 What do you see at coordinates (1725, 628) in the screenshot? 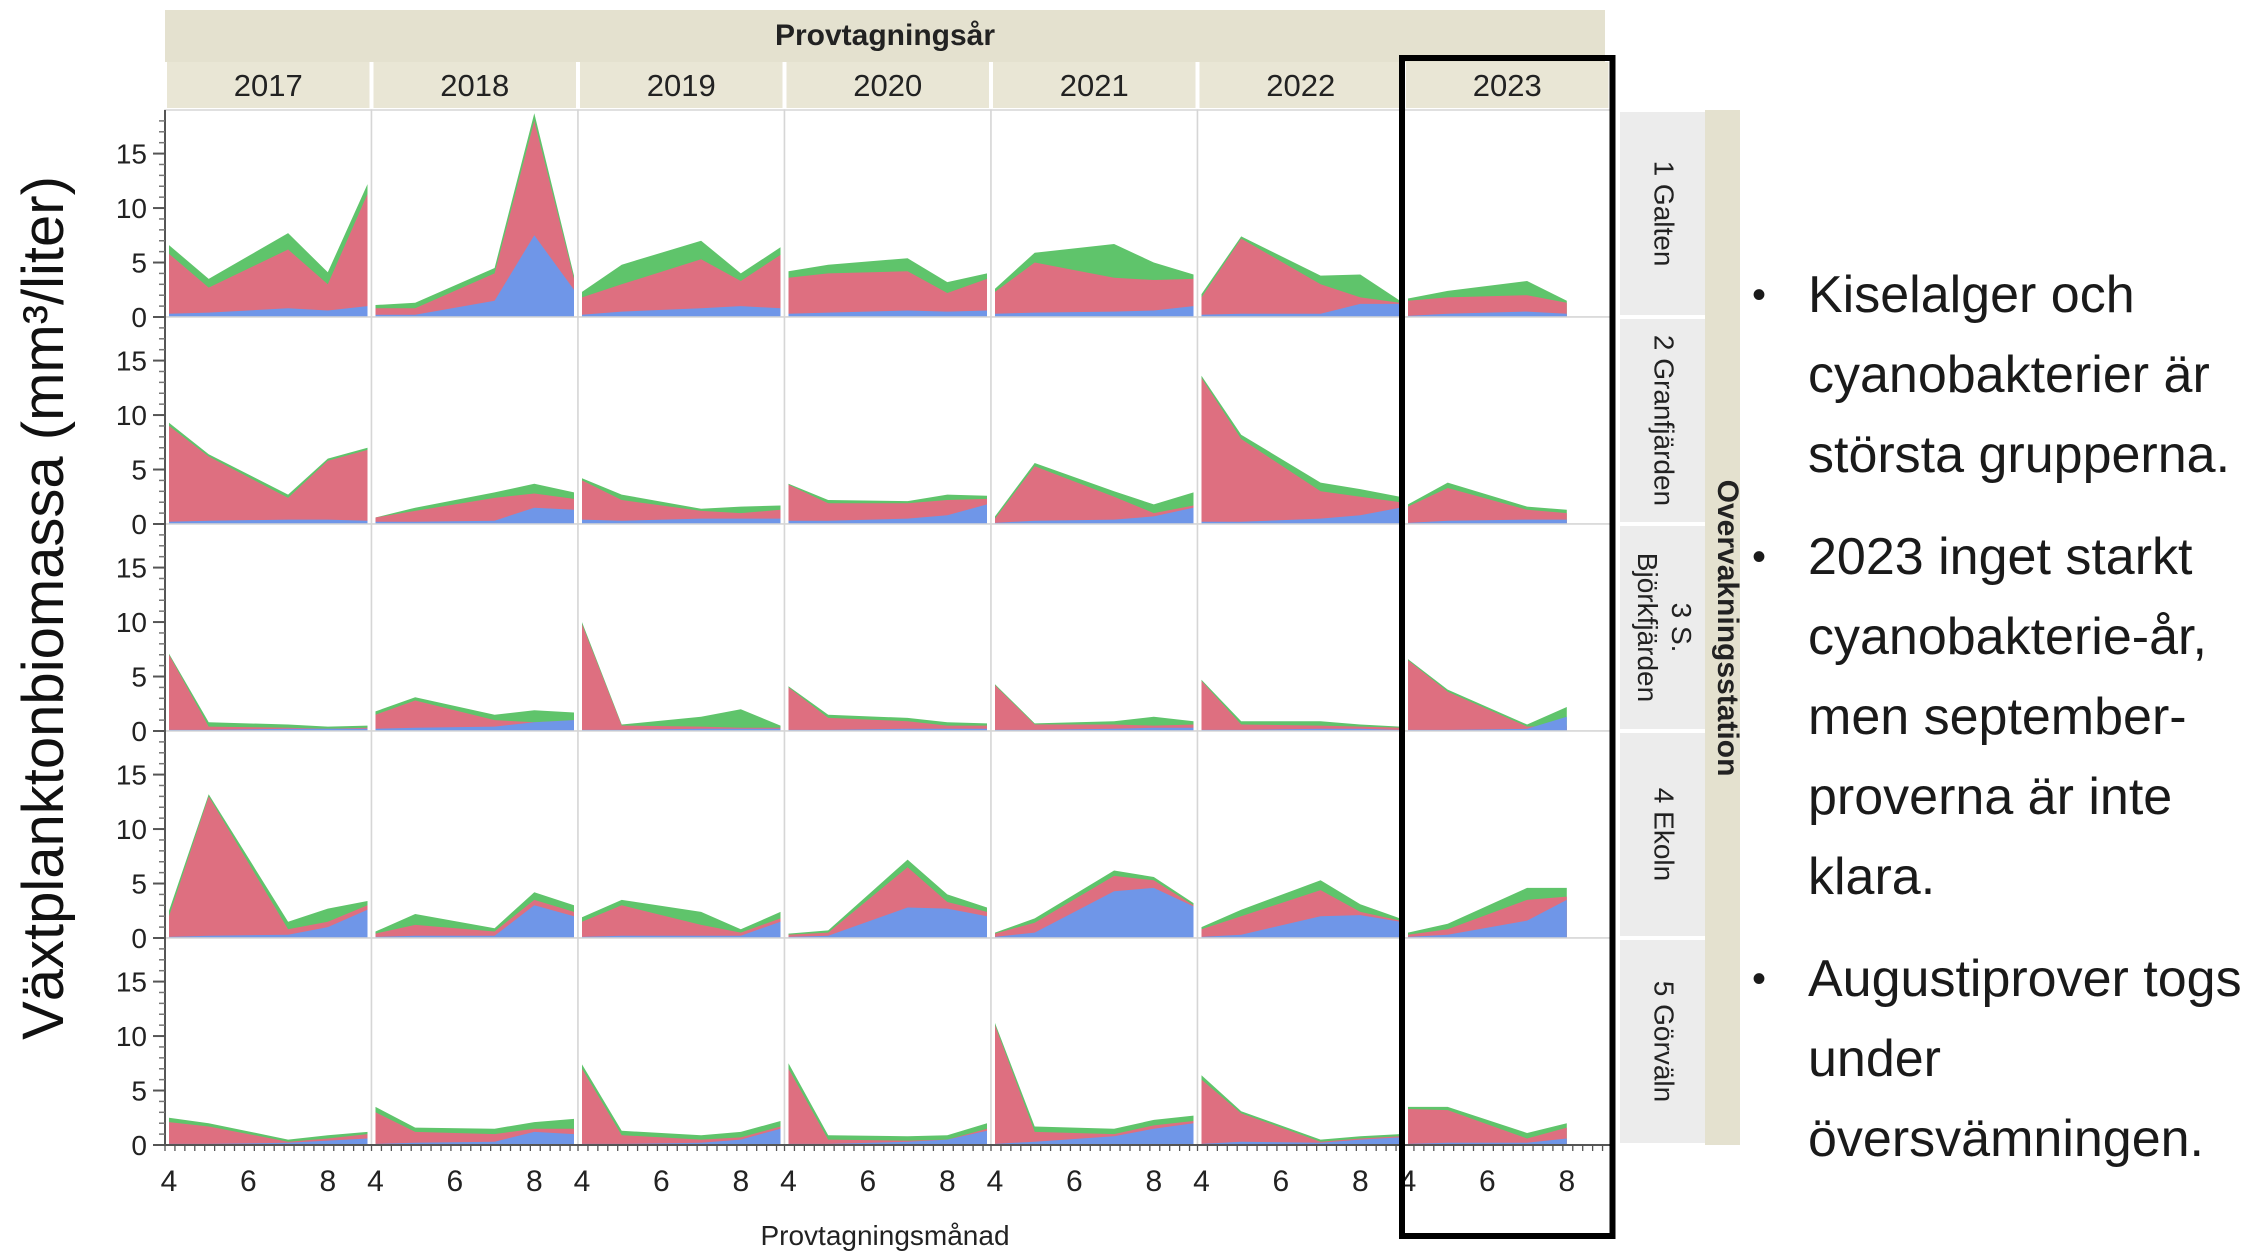
I see `row-facet-title: Övervakningsstation` at bounding box center [1725, 628].